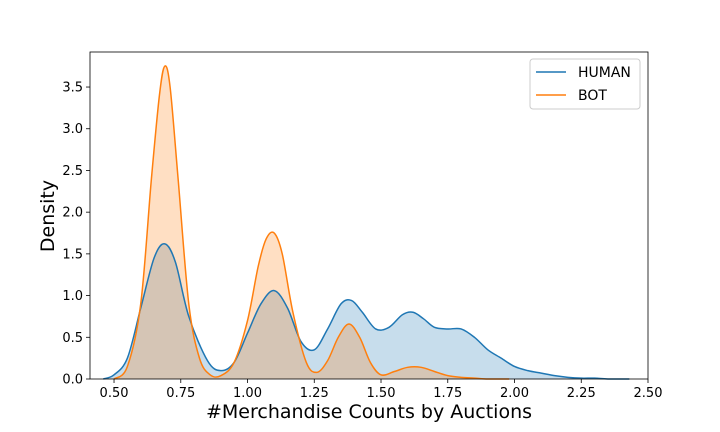  I want to click on legend: HUMAN BOT, so click(585, 84).